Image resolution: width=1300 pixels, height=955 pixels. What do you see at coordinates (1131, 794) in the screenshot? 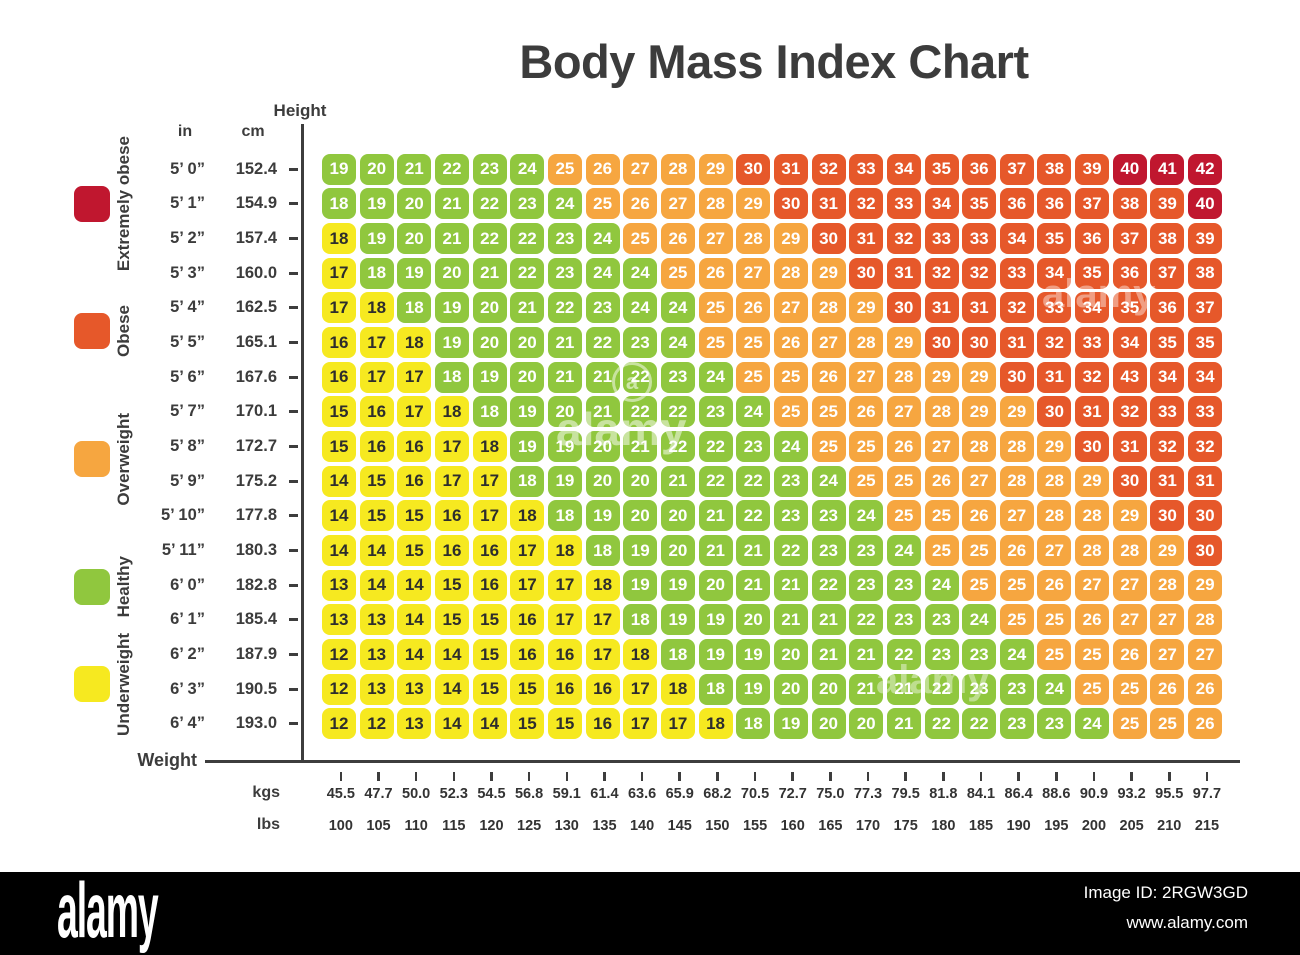
I see `kgs-value: 93.2` at bounding box center [1131, 794].